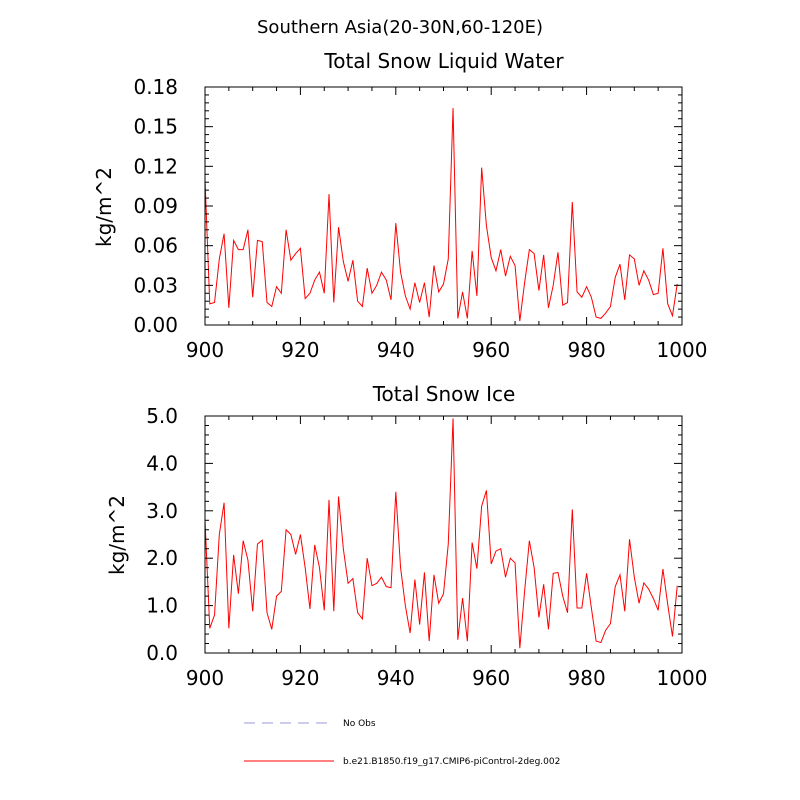 Image resolution: width=800 pixels, height=800 pixels. What do you see at coordinates (155, 206) in the screenshot?
I see `y-tick-label: 0.09` at bounding box center [155, 206].